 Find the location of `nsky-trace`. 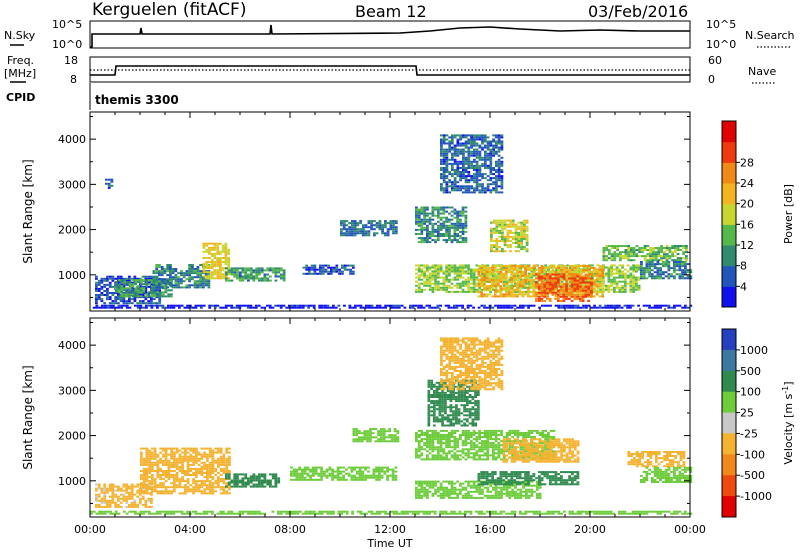

nsky-trace is located at coordinates (390, 36).